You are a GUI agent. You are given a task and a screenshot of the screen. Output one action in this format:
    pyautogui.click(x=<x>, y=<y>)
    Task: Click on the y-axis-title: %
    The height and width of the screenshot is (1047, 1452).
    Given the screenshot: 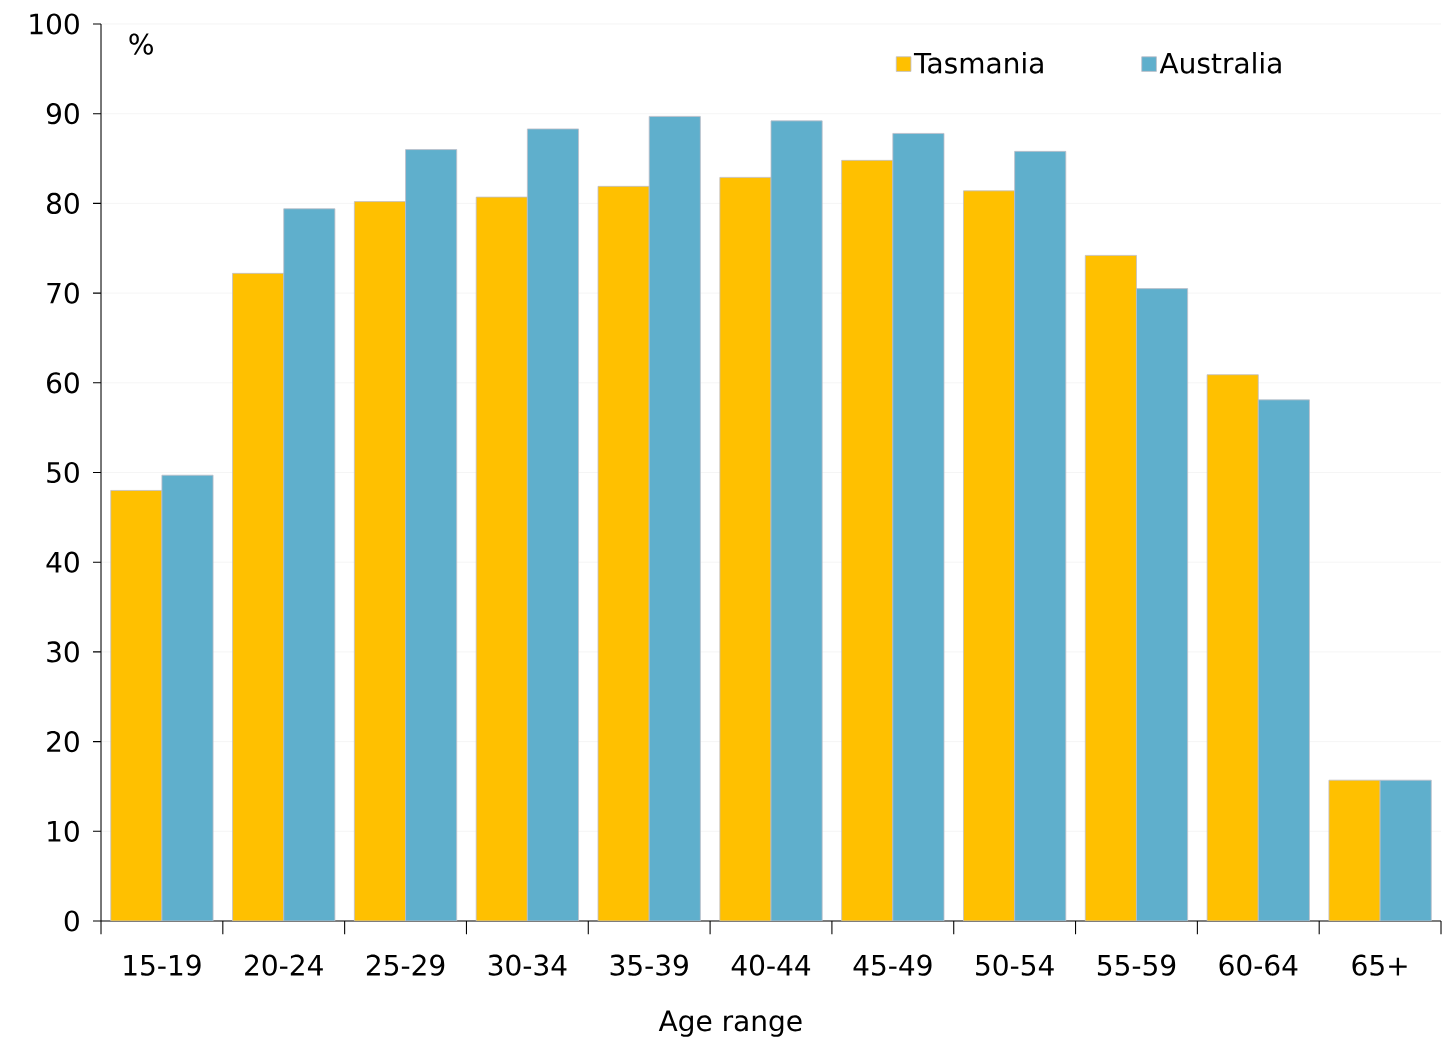 What is the action you would take?
    pyautogui.click(x=141, y=44)
    